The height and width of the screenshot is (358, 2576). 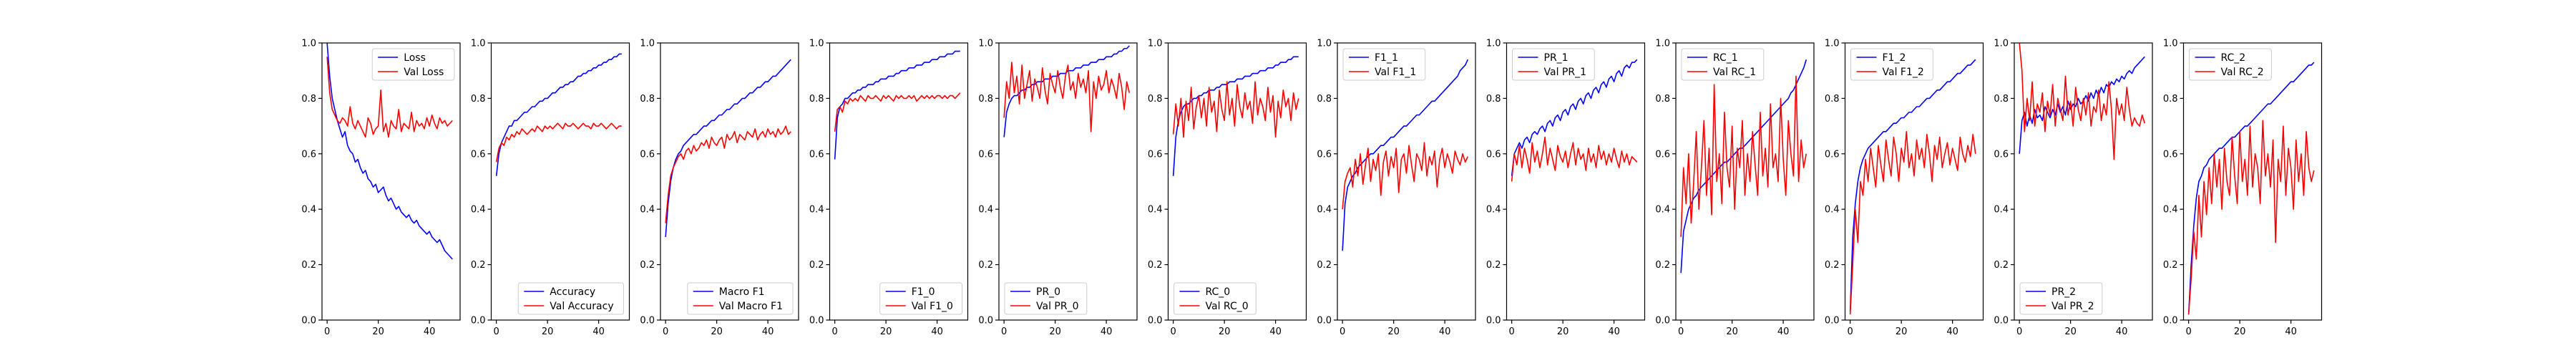 I want to click on chart-panel-9: 0.0 0.2 0.4 0.6 0.8 1.0 0 20 40 RC_1 Val RC_1, so click(x=1735, y=188).